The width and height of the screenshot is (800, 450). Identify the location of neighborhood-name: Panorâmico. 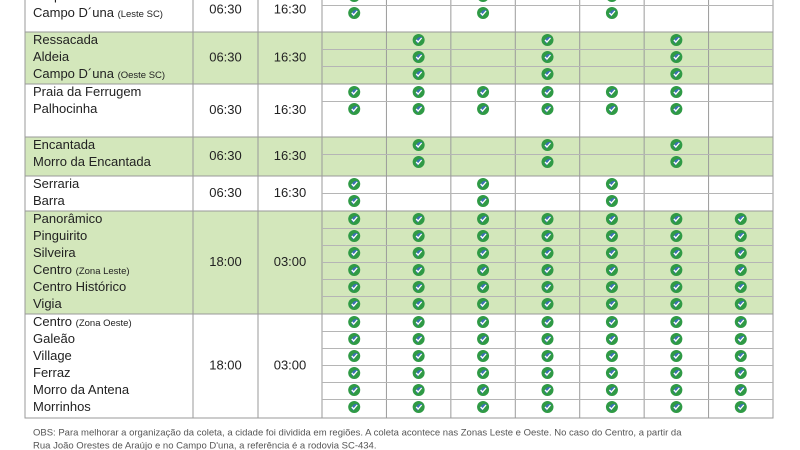
(67, 218).